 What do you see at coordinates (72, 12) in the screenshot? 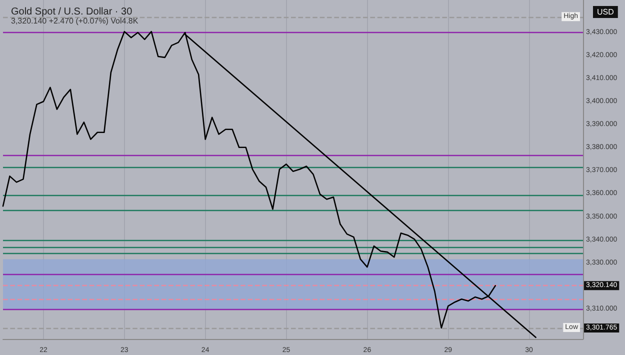
I see `text: Gold Spot / U.S. Dollar · 30` at bounding box center [72, 12].